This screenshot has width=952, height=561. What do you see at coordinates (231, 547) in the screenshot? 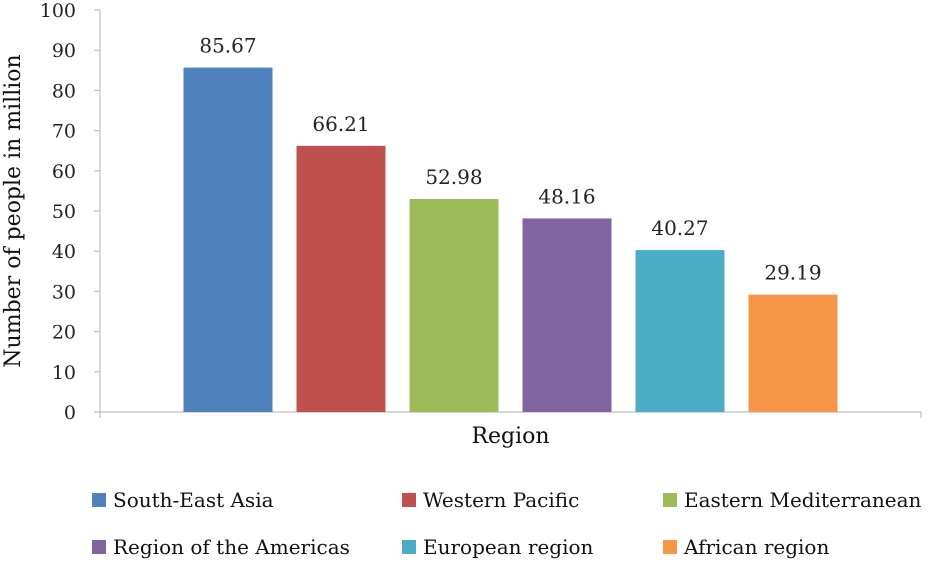
I see `legend-label: Region of the Americas` at bounding box center [231, 547].